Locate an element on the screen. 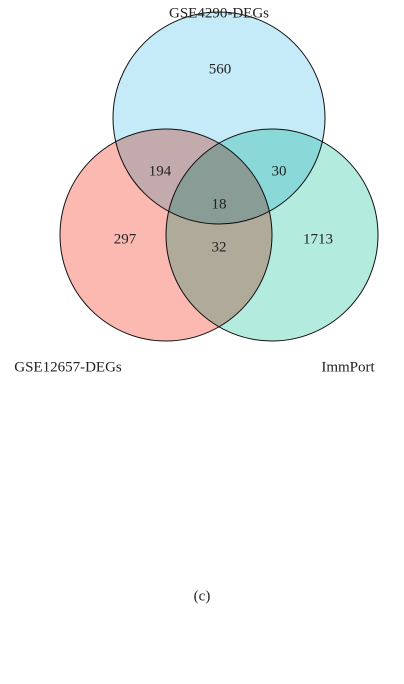  region-count: 1713 is located at coordinates (318, 239).